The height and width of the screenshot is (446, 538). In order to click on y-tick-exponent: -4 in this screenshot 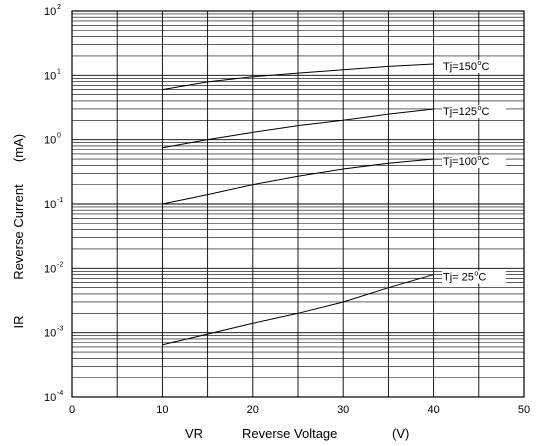, I will do `click(60, 393)`.